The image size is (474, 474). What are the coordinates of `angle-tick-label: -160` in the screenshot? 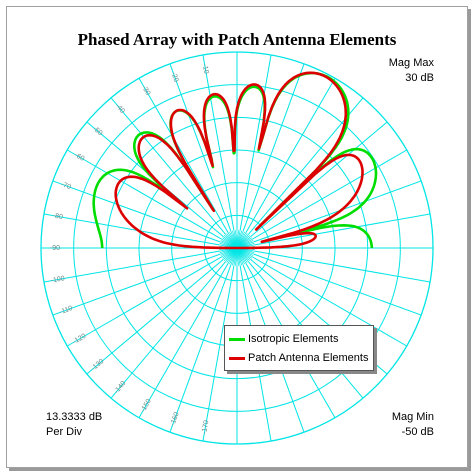 It's located at (174, 419).